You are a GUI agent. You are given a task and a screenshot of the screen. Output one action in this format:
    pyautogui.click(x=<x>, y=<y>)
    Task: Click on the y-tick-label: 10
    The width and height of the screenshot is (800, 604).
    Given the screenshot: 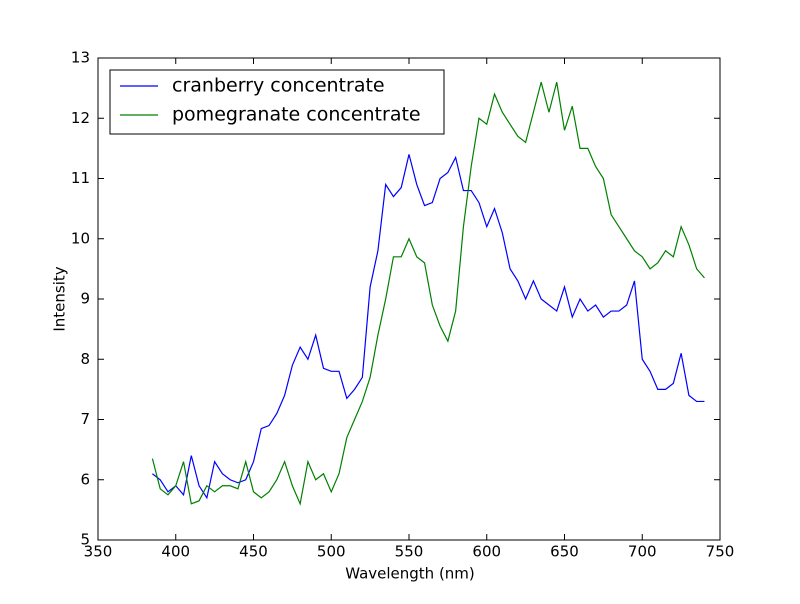 What is the action you would take?
    pyautogui.click(x=80, y=238)
    